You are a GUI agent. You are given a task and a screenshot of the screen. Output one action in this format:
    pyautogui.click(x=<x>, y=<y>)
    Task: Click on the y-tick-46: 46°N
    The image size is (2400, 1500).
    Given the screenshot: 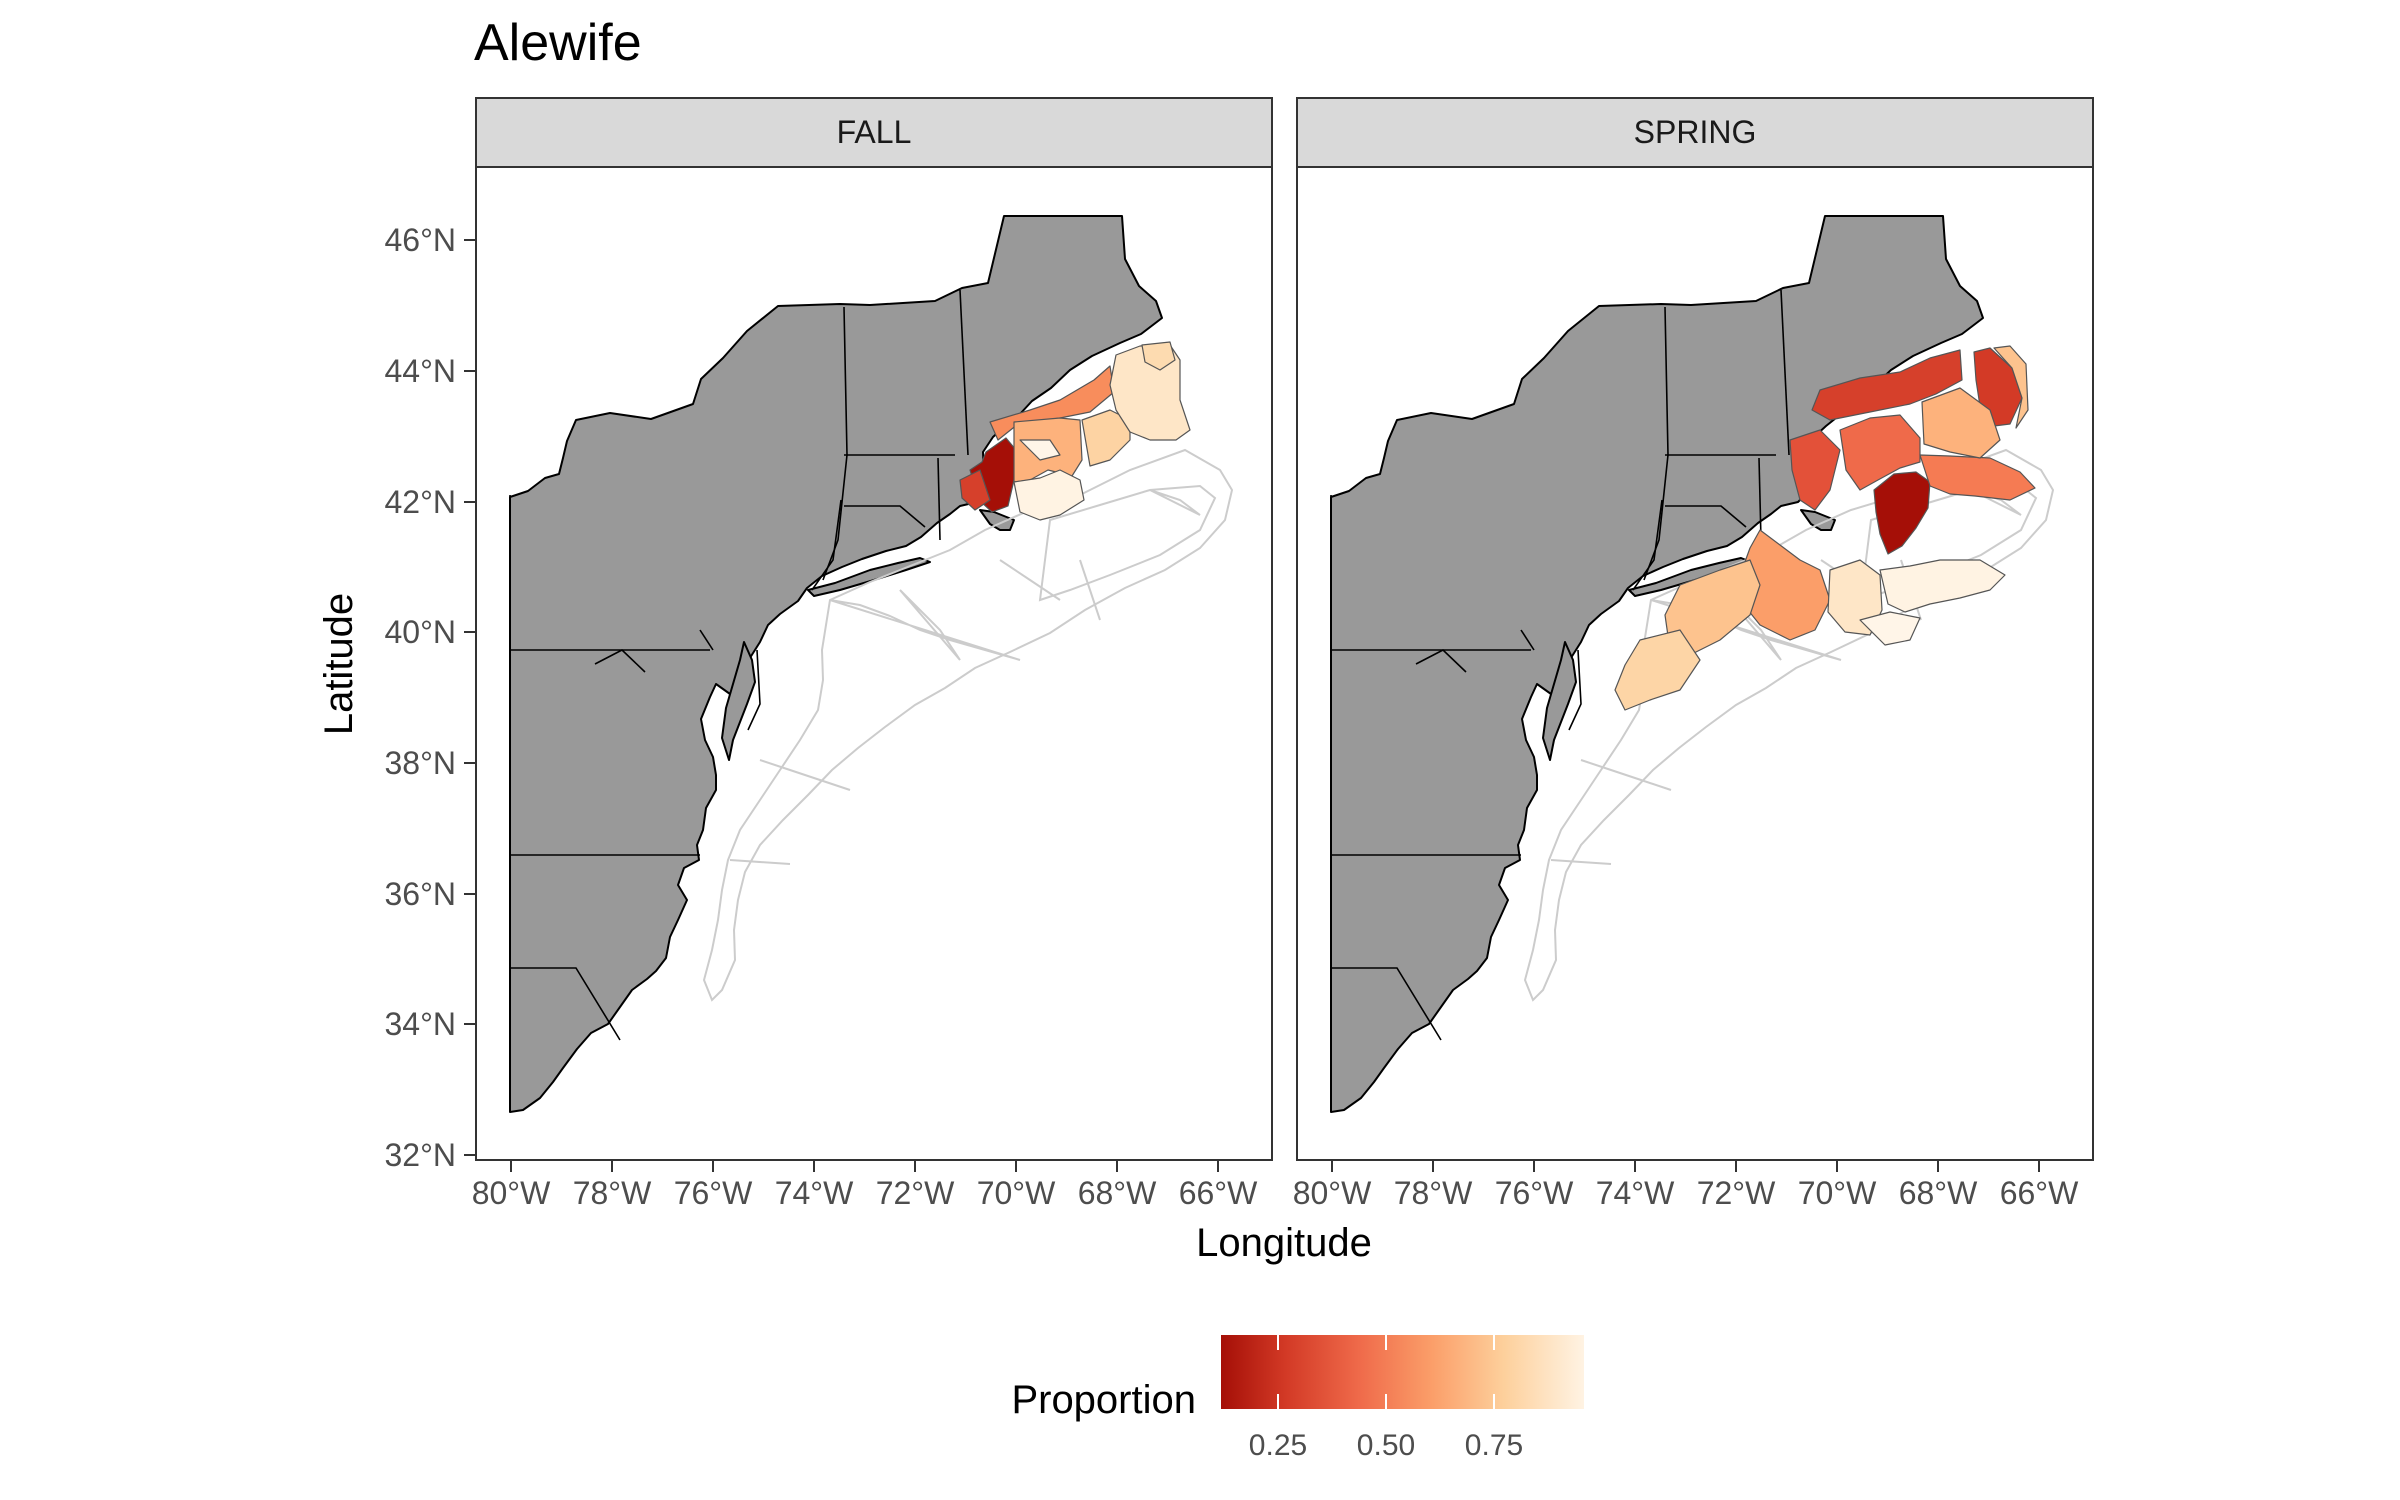 What is the action you would take?
    pyautogui.click(x=430, y=240)
    